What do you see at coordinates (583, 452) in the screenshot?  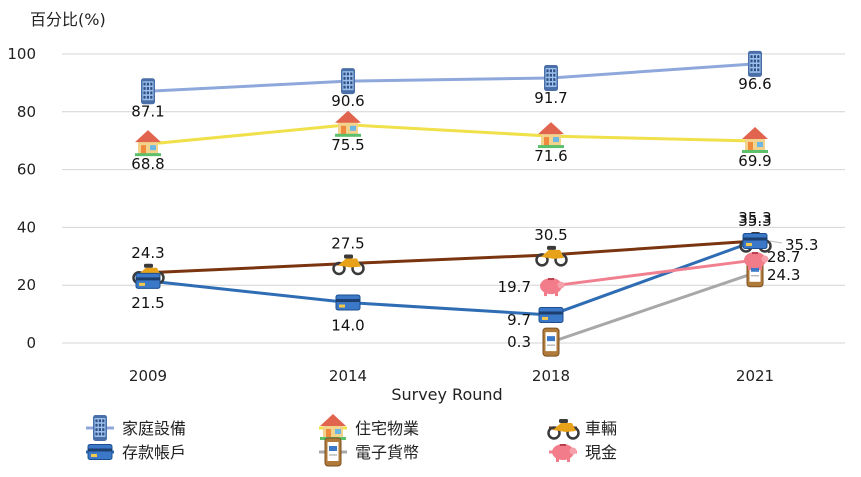 I see `legend-item: 現金` at bounding box center [583, 452].